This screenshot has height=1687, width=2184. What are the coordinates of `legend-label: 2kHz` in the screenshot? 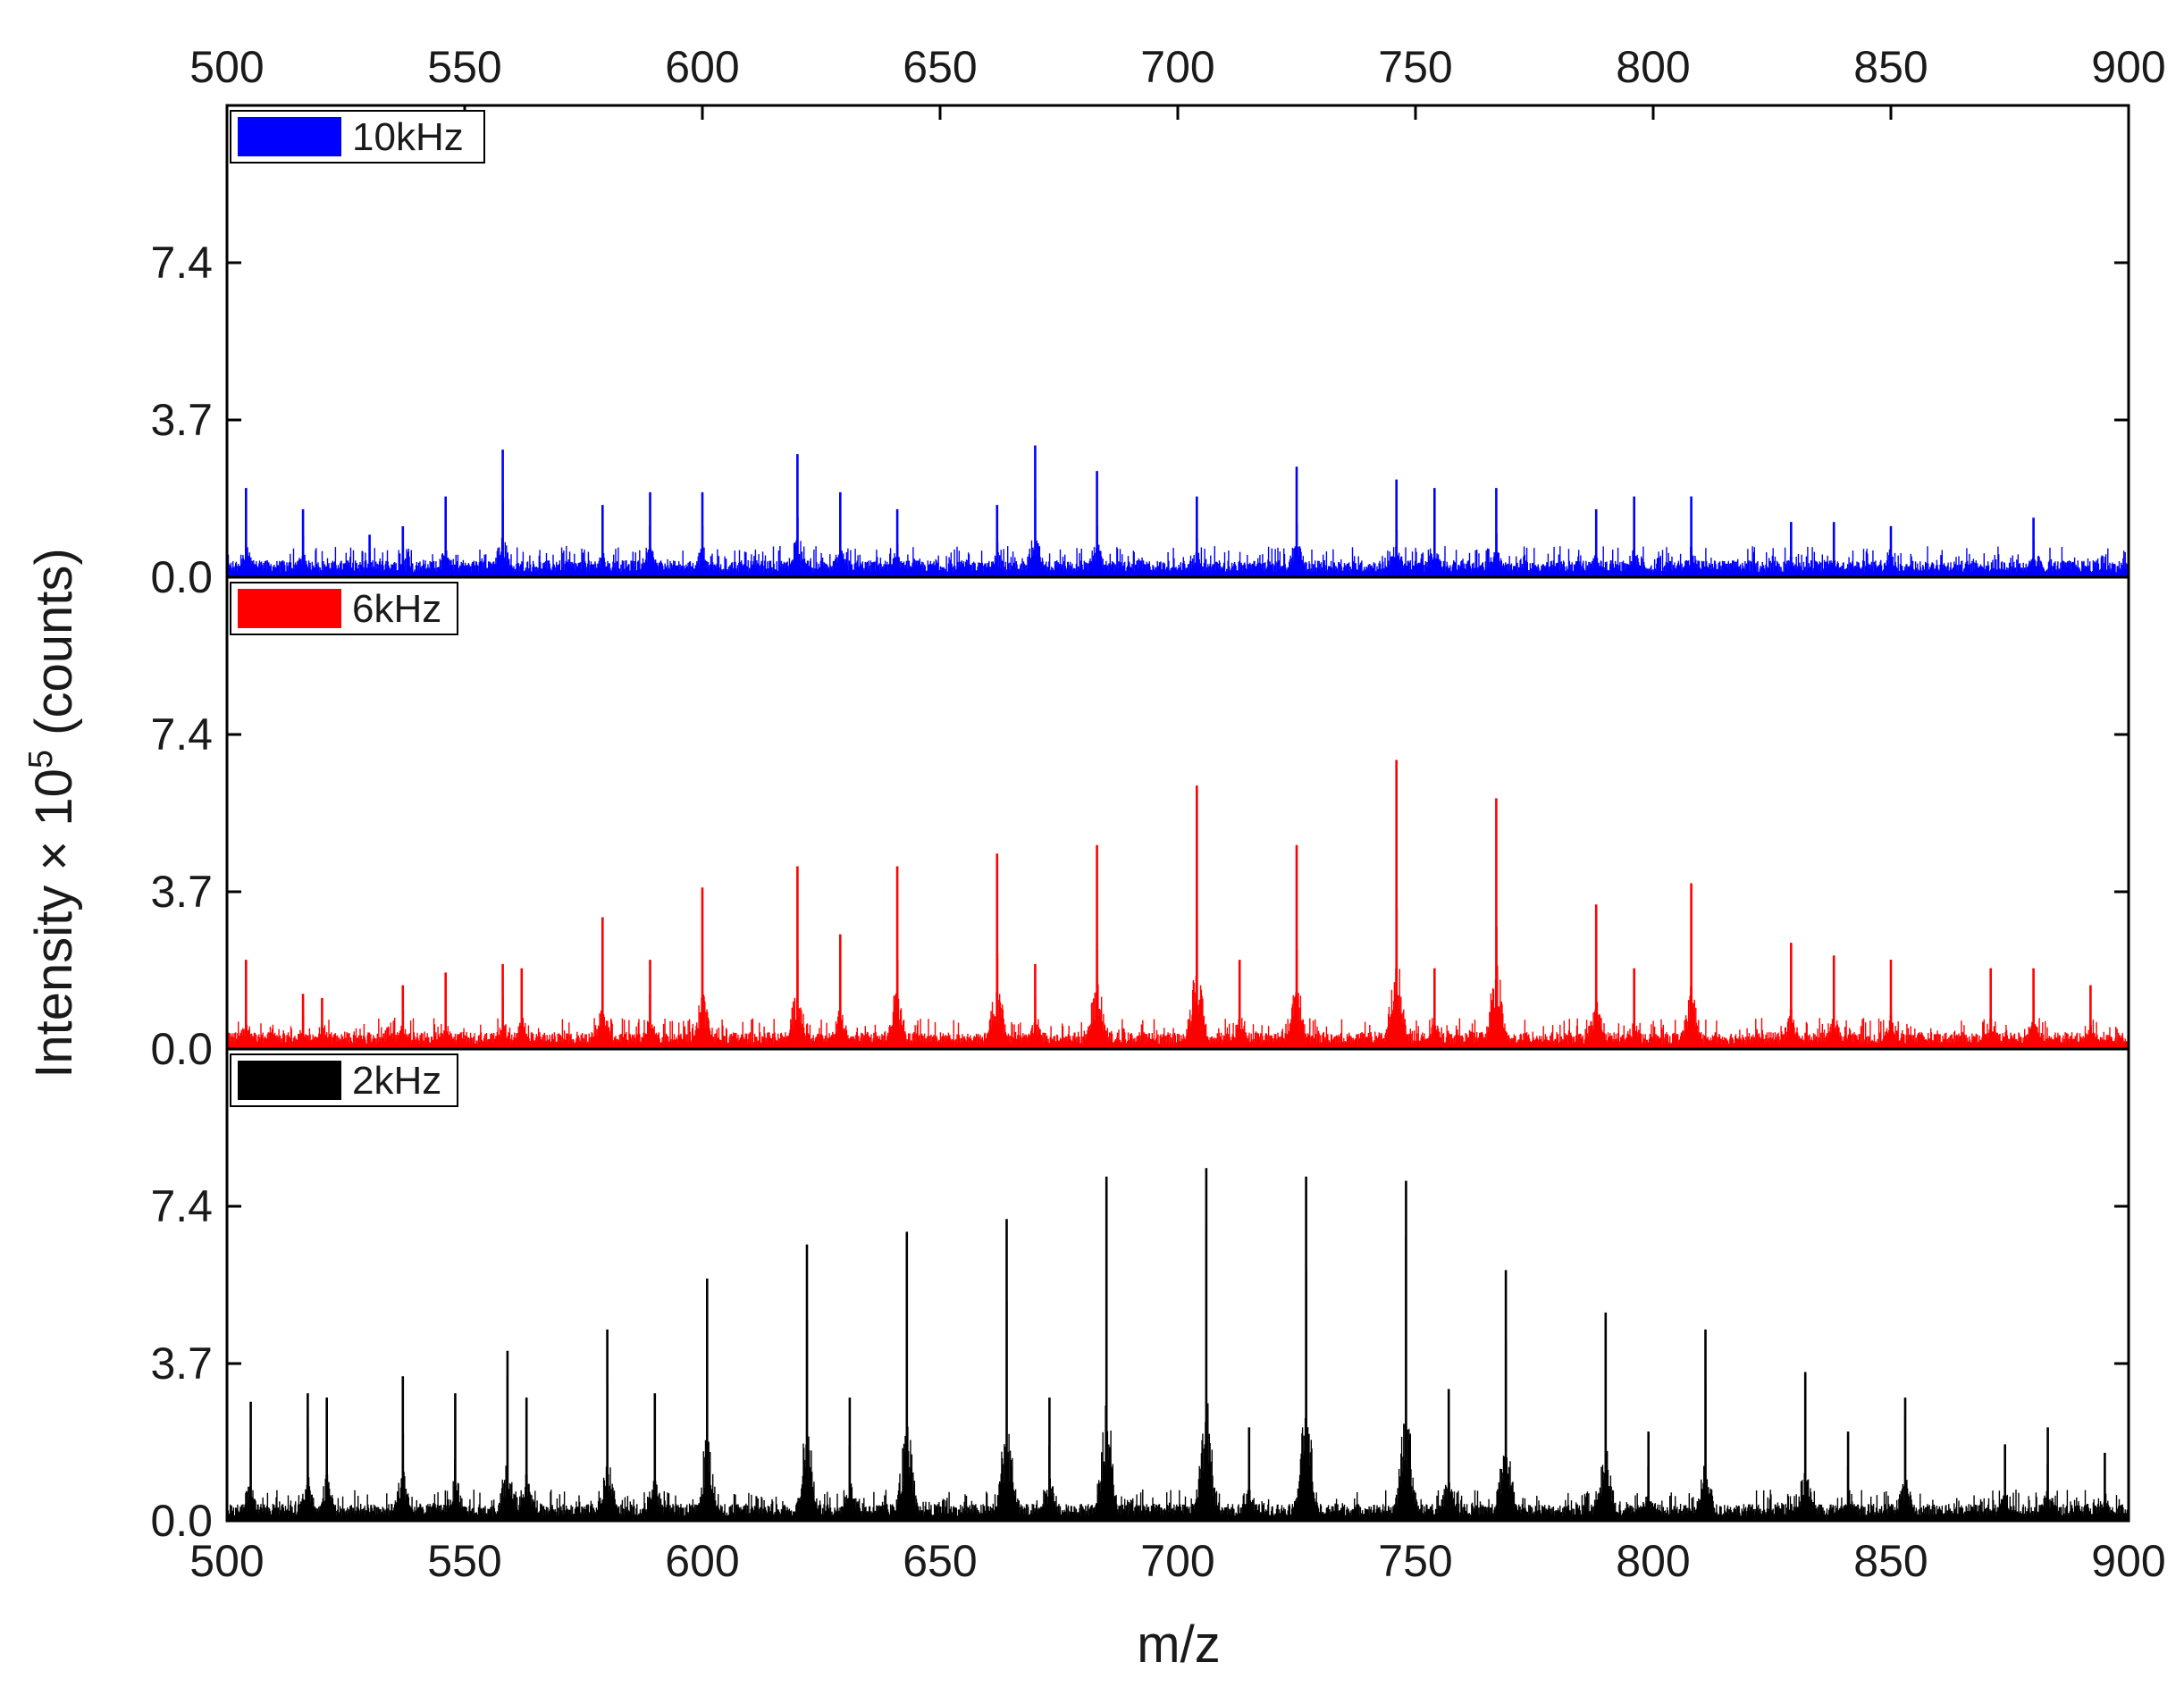 It's located at (396, 1081).